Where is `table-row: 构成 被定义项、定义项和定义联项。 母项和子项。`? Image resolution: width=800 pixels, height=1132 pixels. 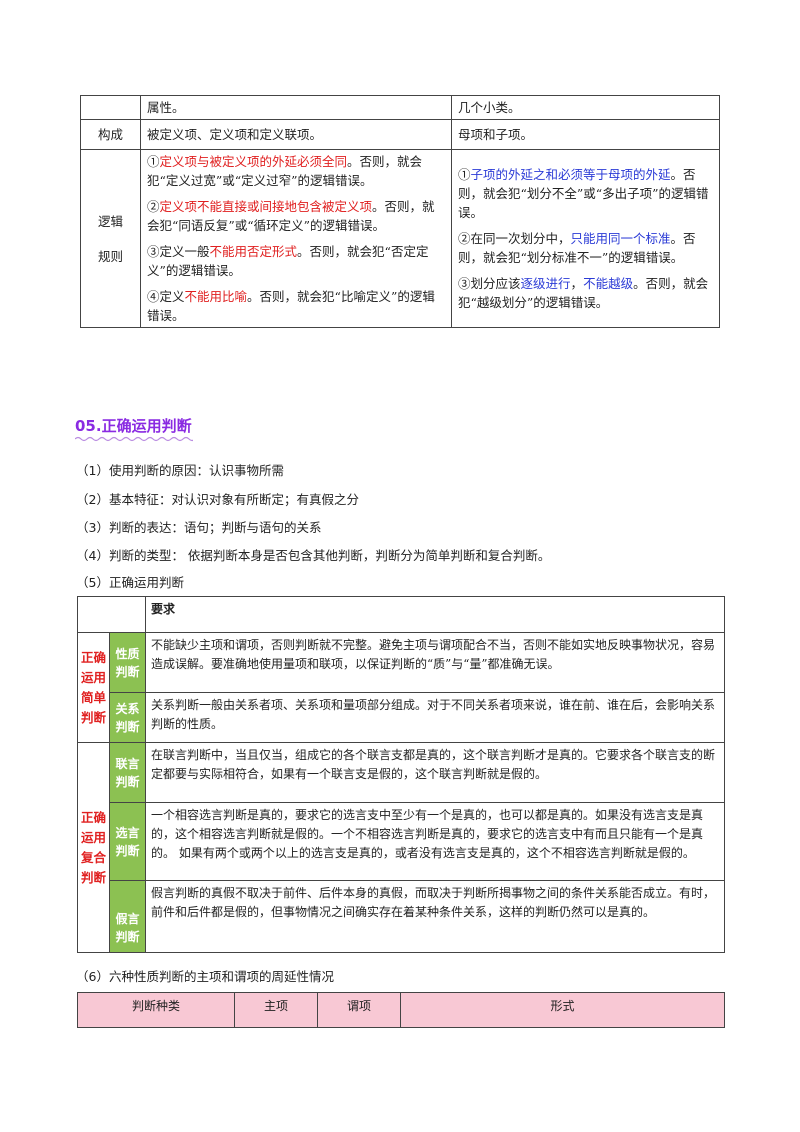
table-row: 构成 被定义项、定义项和定义联项。 母项和子项。 is located at coordinates (400, 134).